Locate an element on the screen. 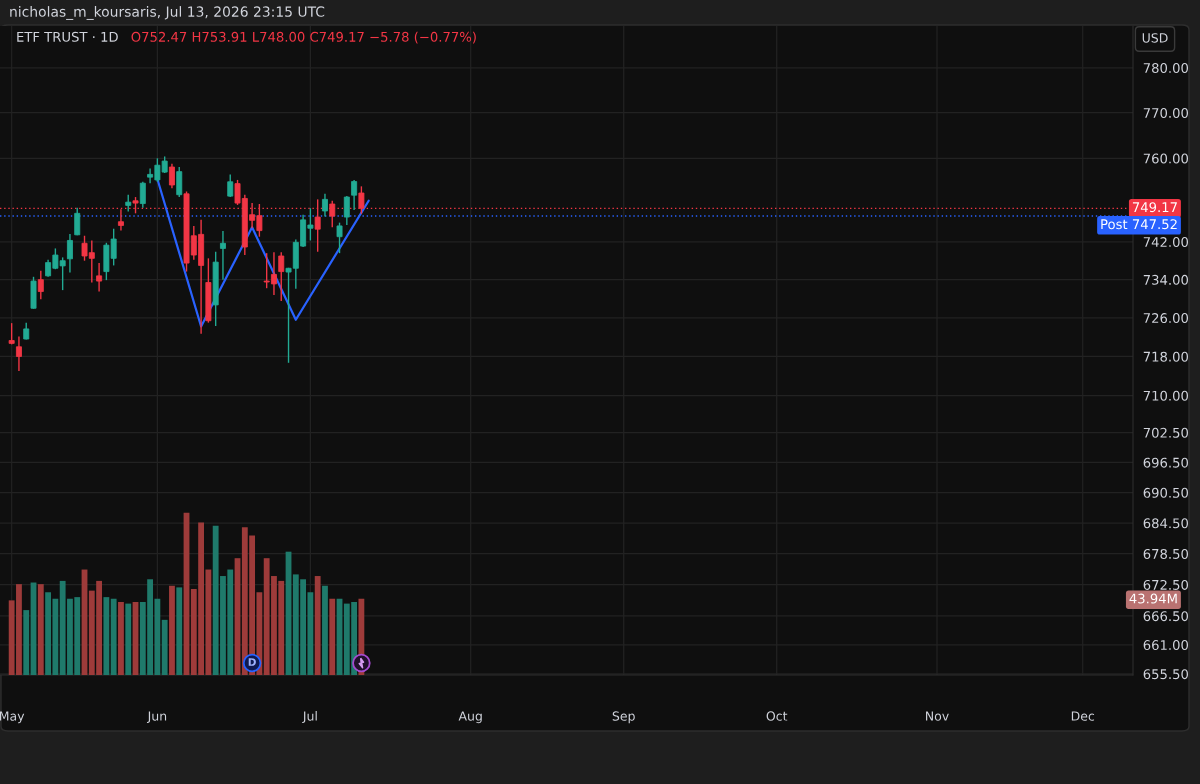 The height and width of the screenshot is (784, 1200). y-tick-label: 742.00 is located at coordinates (1166, 242).